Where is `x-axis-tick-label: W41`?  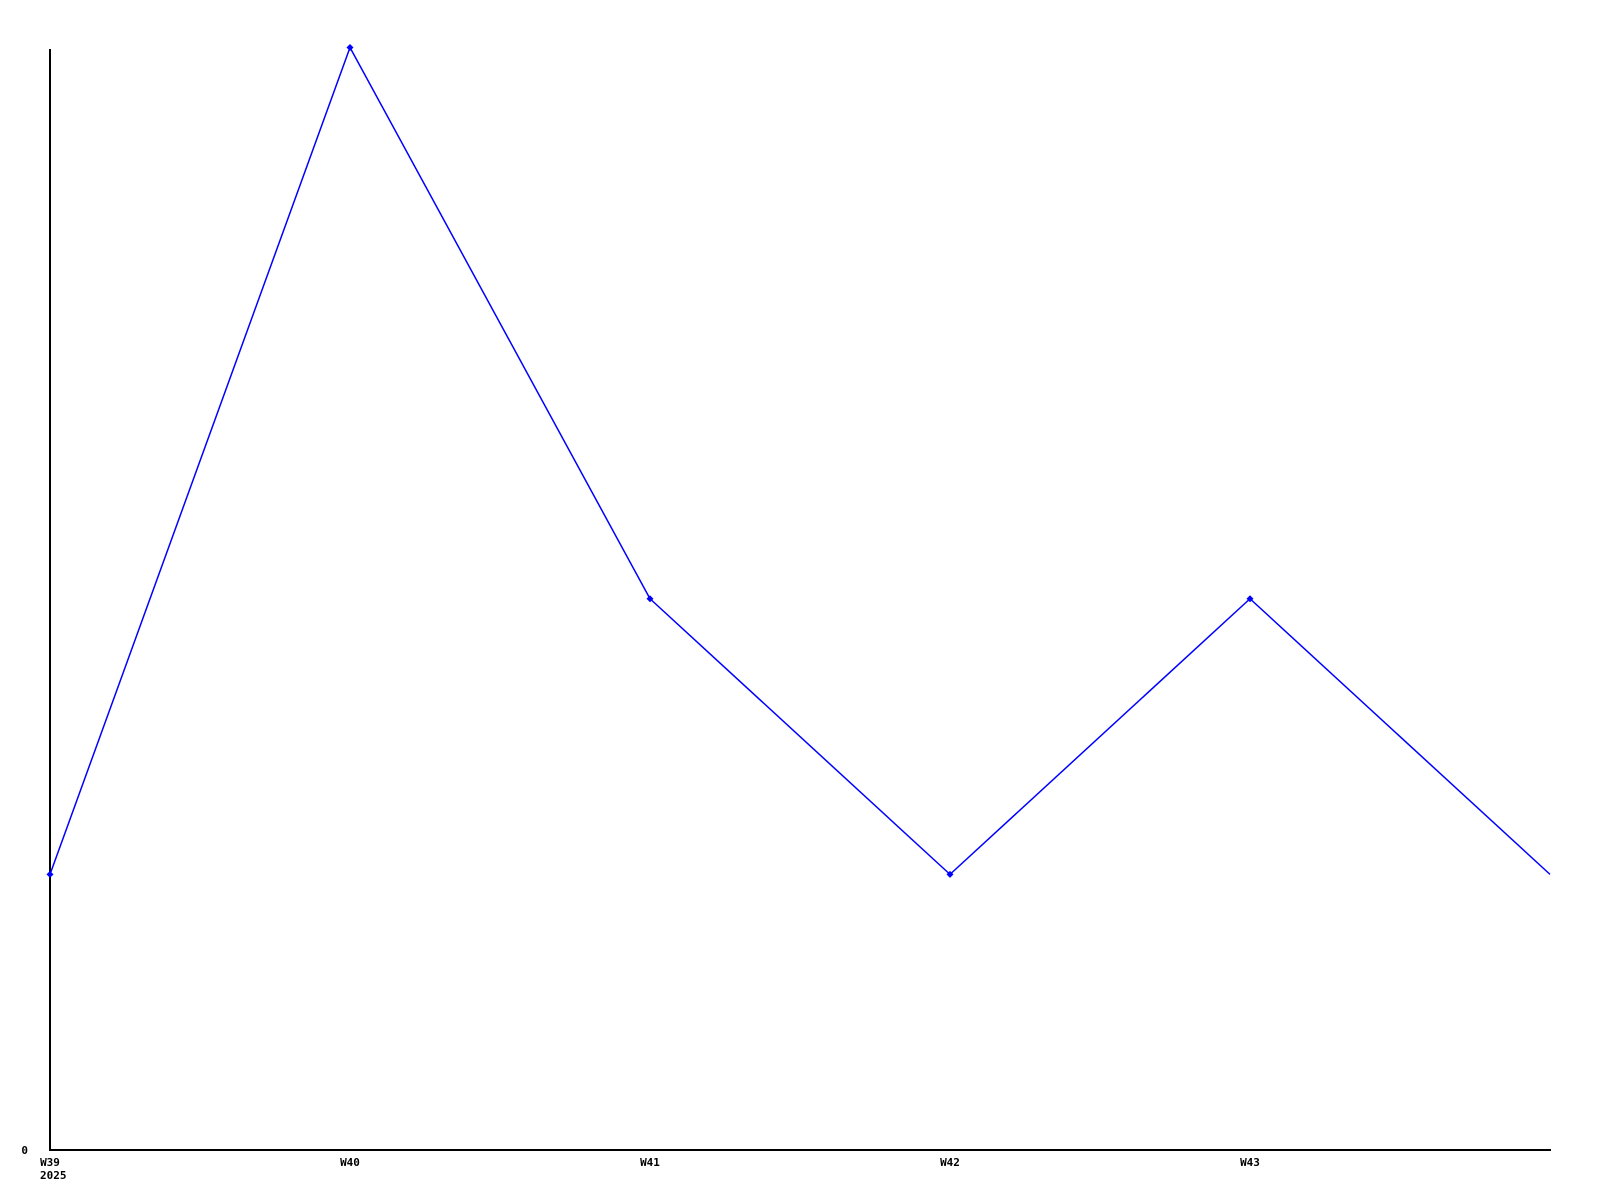 x-axis-tick-label: W41 is located at coordinates (650, 1162).